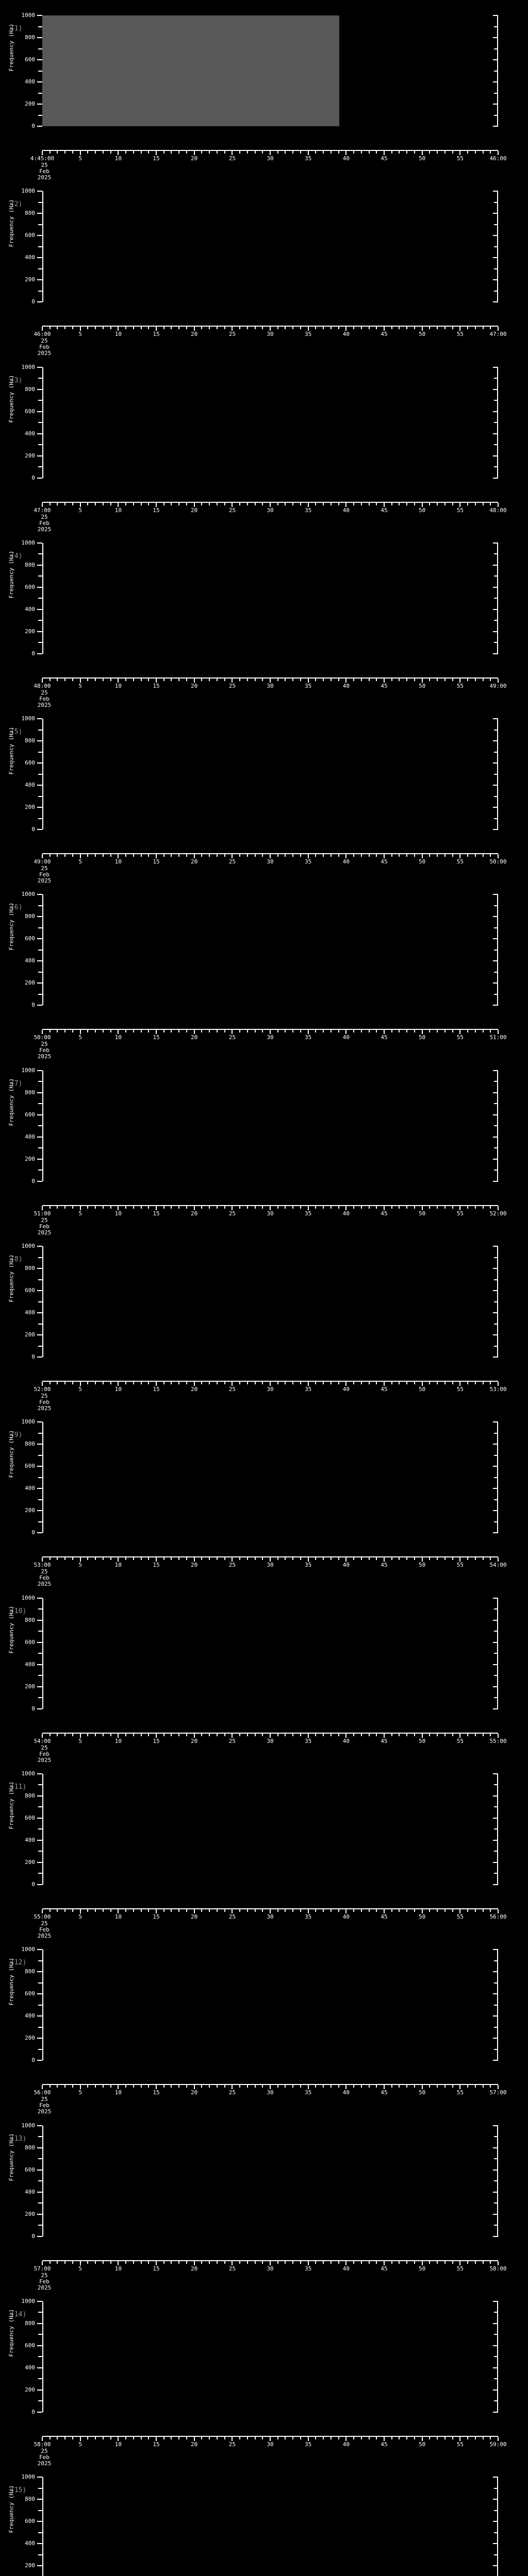 The width and height of the screenshot is (528, 2576). Describe the element at coordinates (30, 2367) in the screenshot. I see `y-tick-label: 400` at that location.